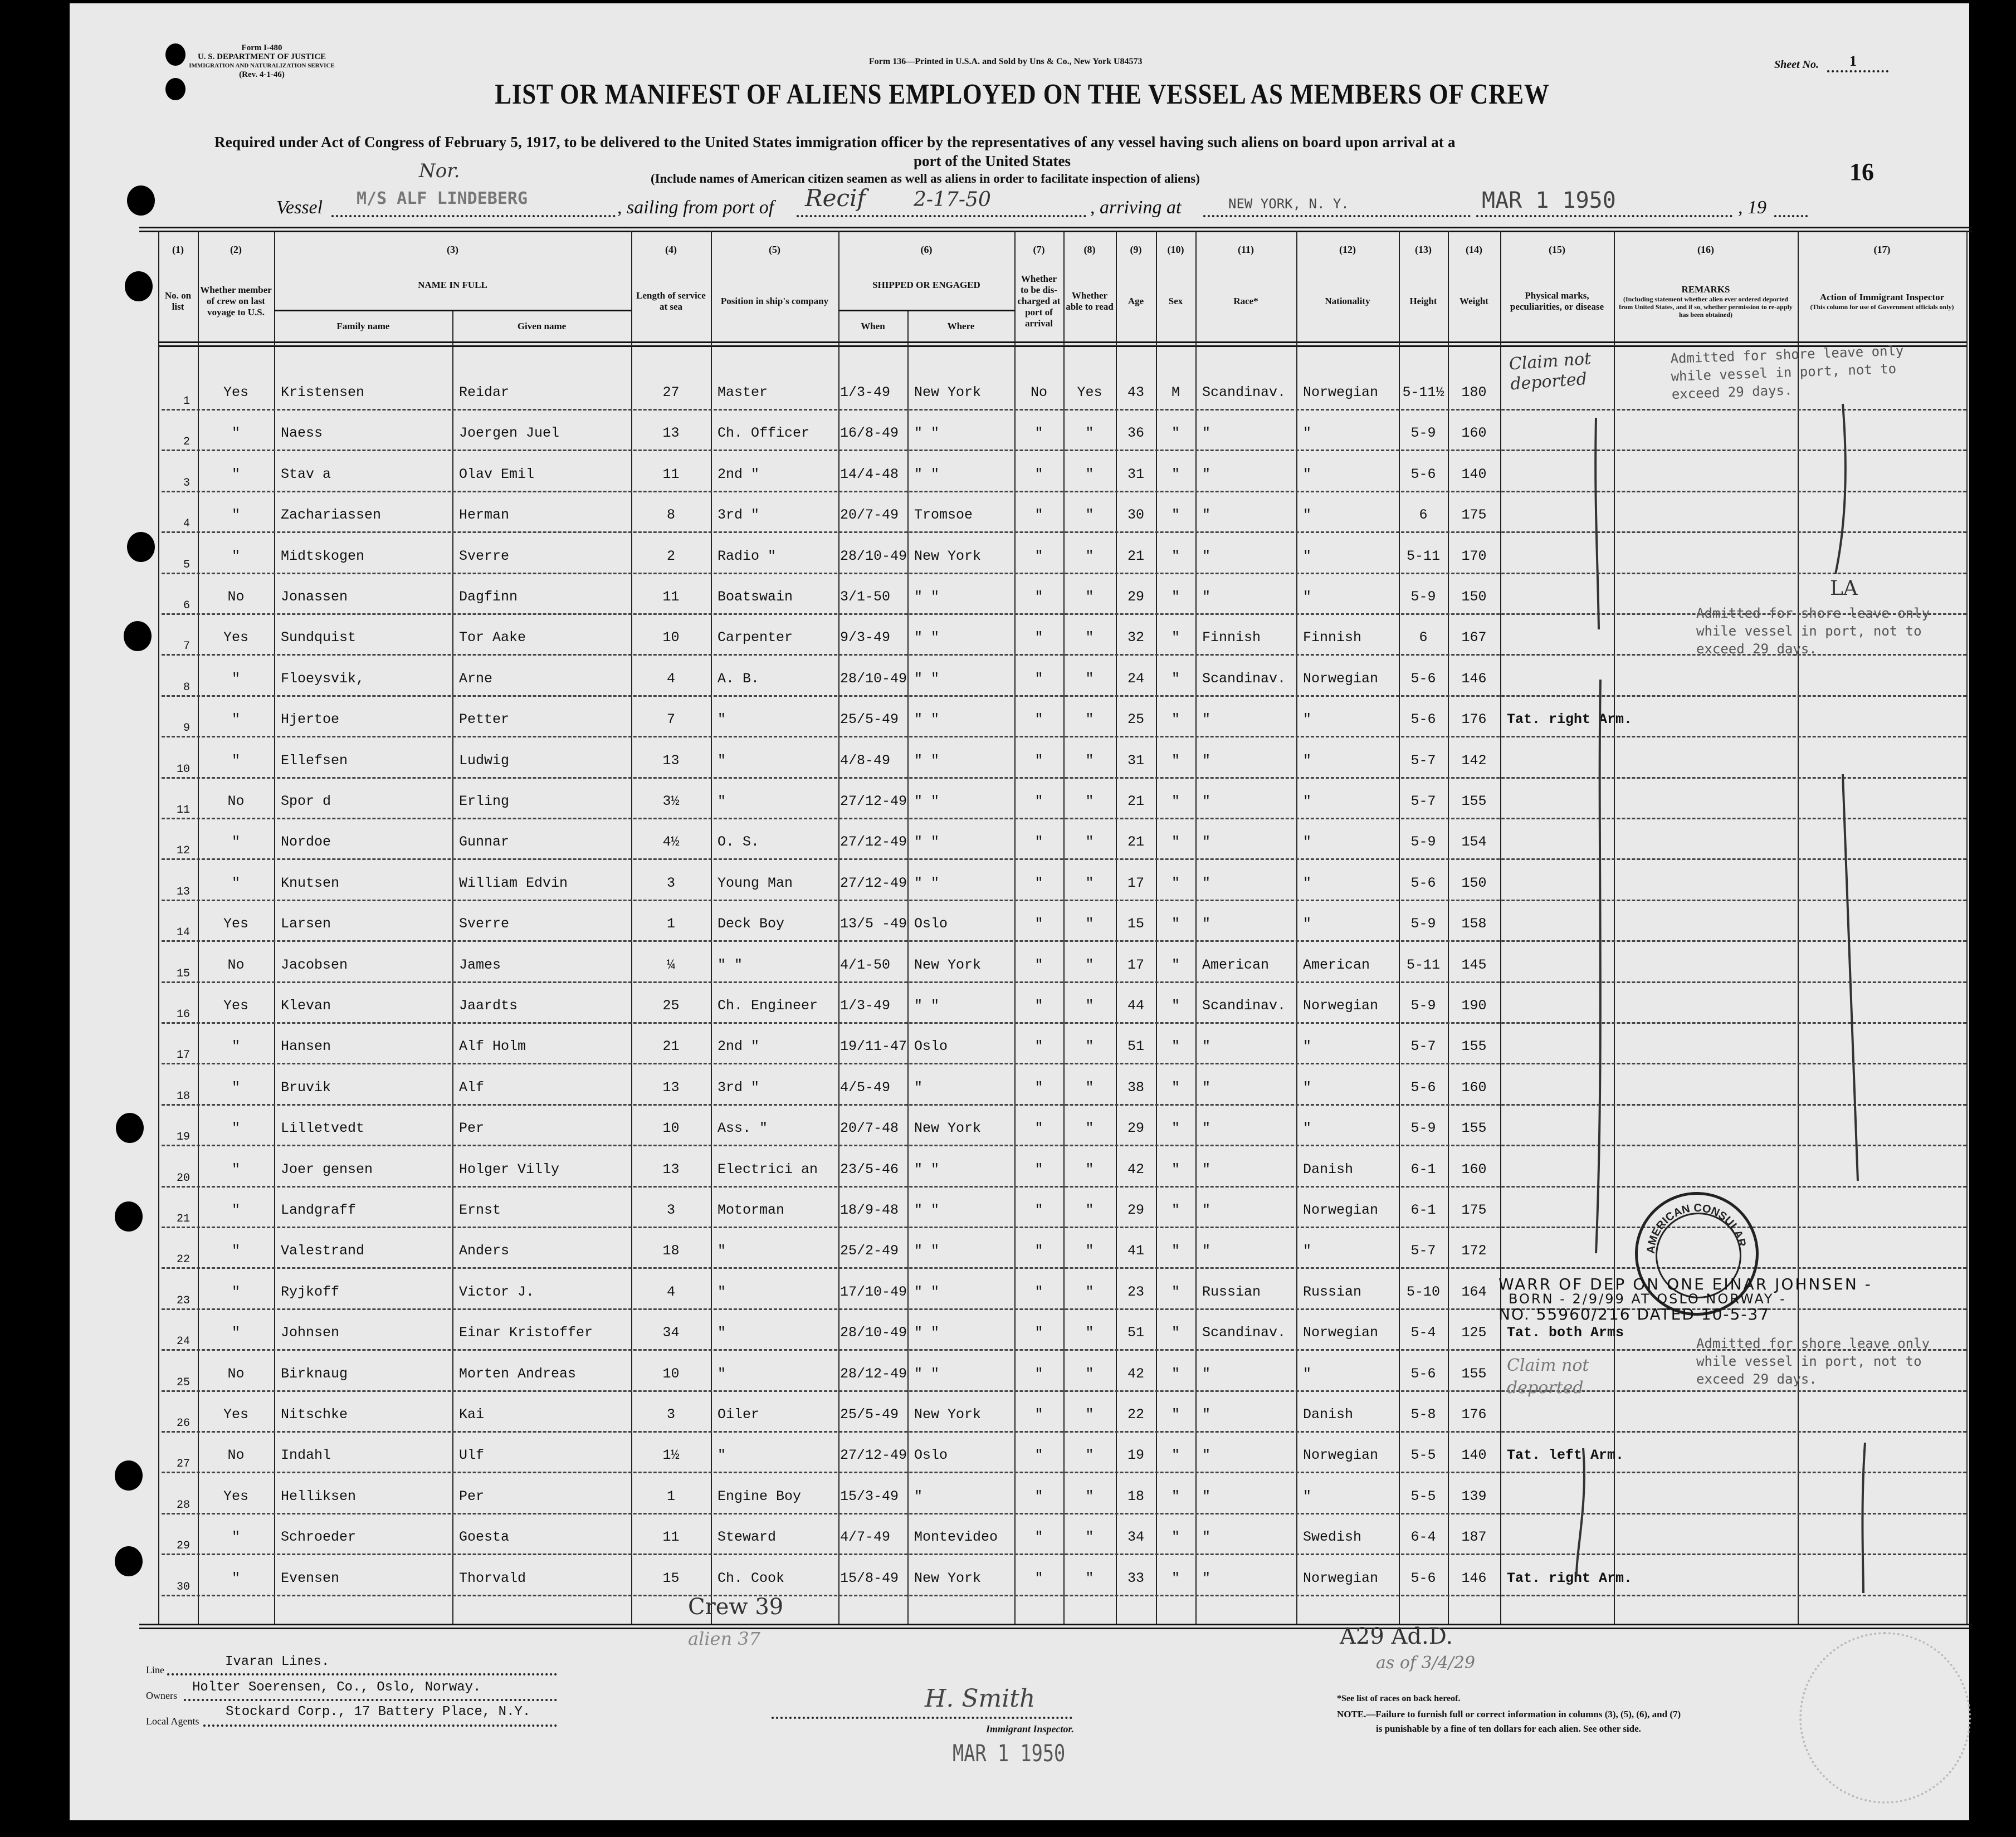 This screenshot has width=2016, height=1837. Describe the element at coordinates (1135, 1210) in the screenshot. I see `cell-age: 29` at that location.